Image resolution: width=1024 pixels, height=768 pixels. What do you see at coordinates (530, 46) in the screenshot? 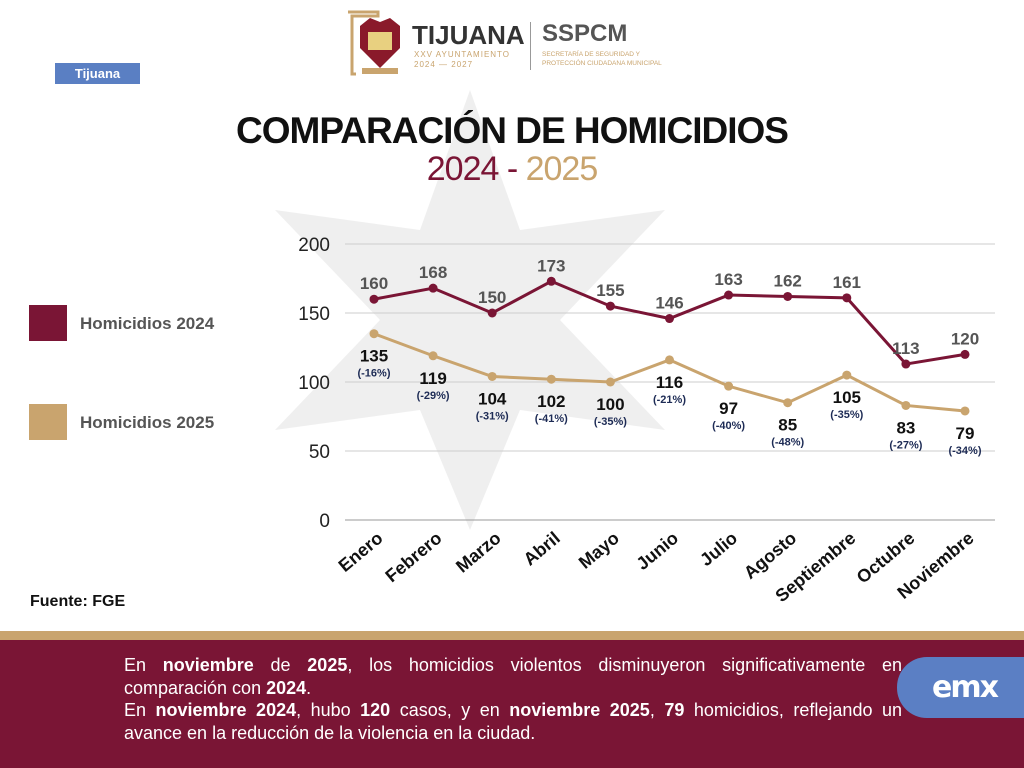
I see `divider` at bounding box center [530, 46].